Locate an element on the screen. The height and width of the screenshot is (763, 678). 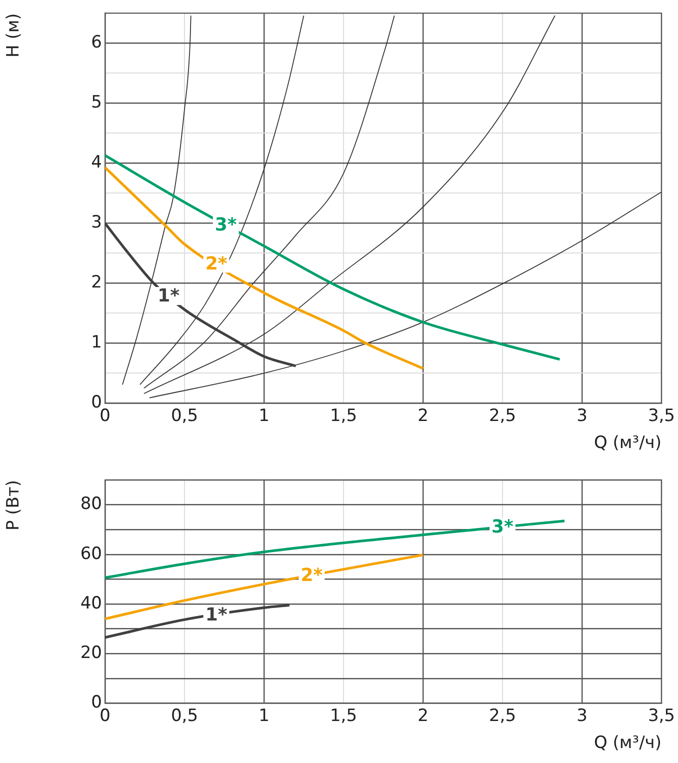
y-tick-label: 1 is located at coordinates (96, 342).